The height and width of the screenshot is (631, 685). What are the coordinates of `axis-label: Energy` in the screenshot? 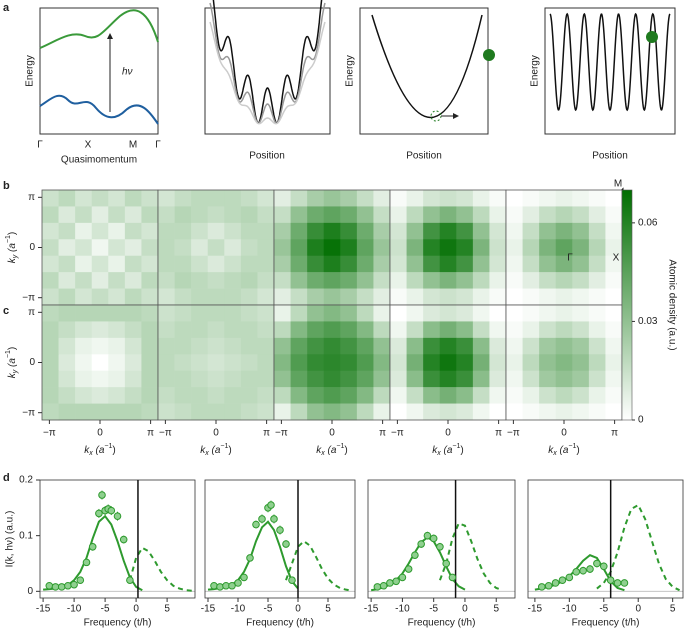 It's located at (350, 71).